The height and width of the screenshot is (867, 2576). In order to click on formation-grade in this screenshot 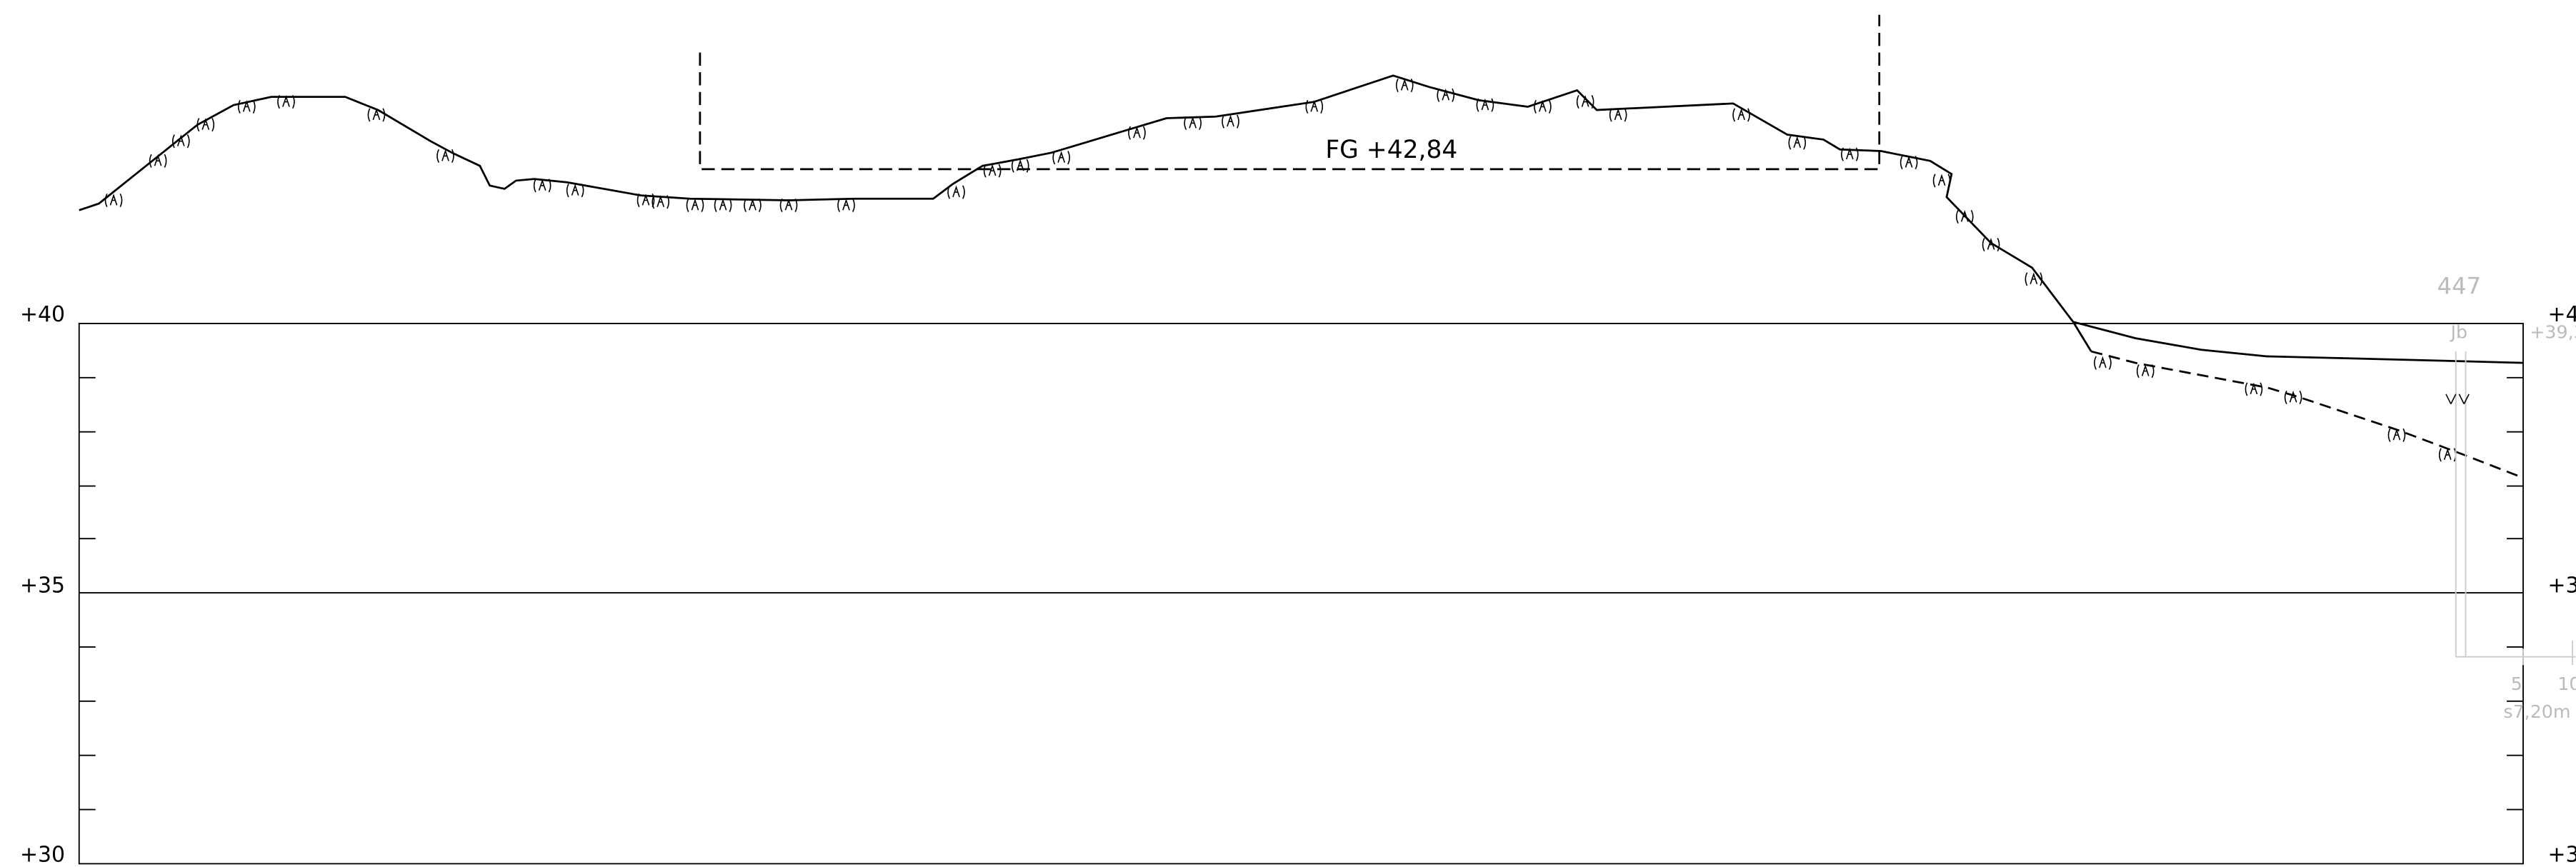, I will do `click(1290, 92)`.